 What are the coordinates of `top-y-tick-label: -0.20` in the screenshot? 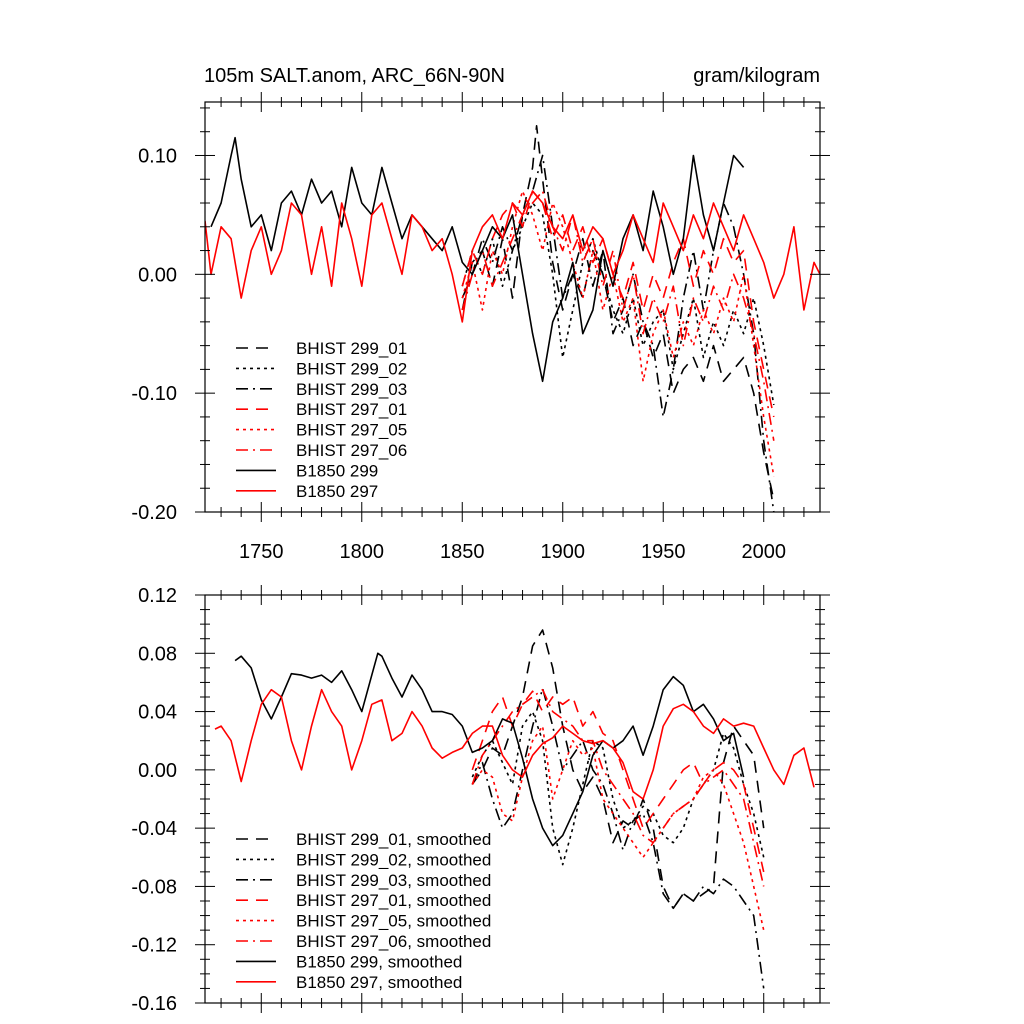 It's located at (154, 513).